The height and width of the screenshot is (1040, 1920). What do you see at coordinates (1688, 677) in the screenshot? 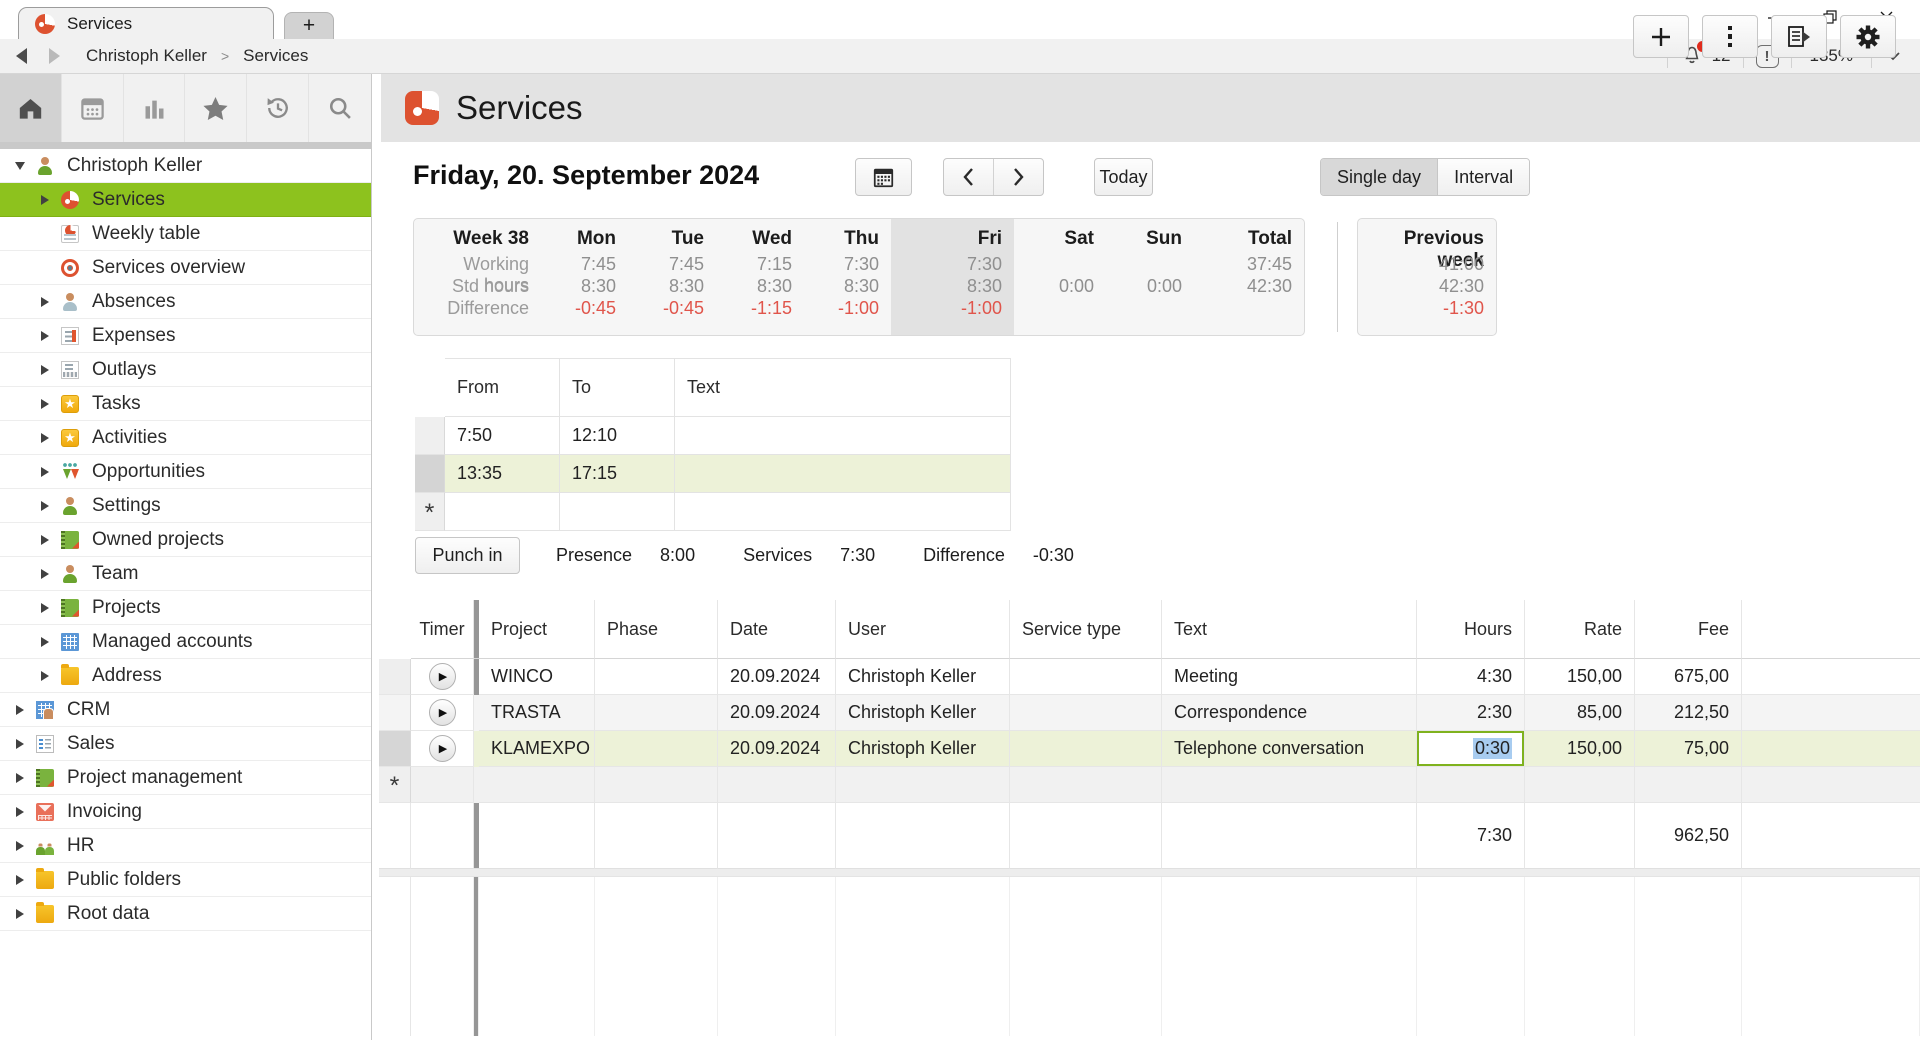
I see `fee-cell: 675,00` at bounding box center [1688, 677].